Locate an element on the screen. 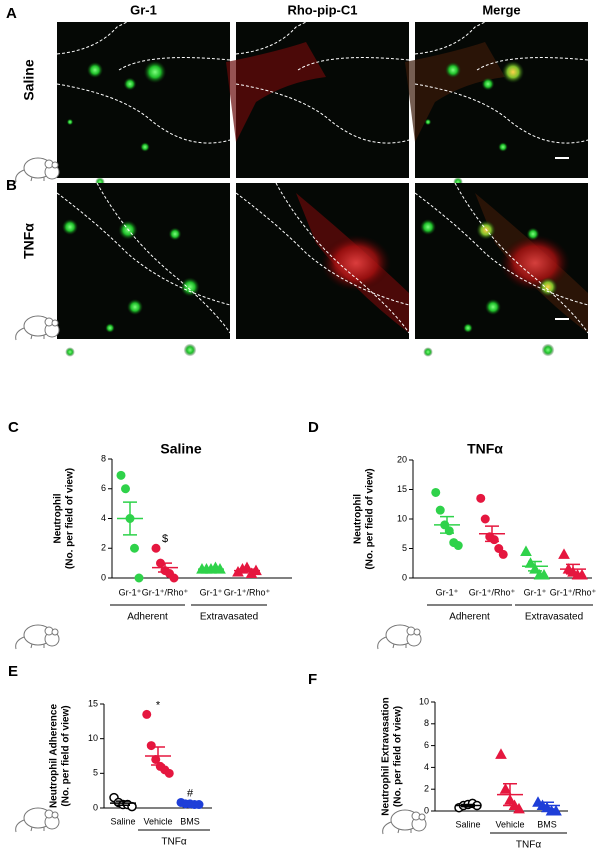 The image size is (601, 862). column-header: Merge is located at coordinates (501, 9).